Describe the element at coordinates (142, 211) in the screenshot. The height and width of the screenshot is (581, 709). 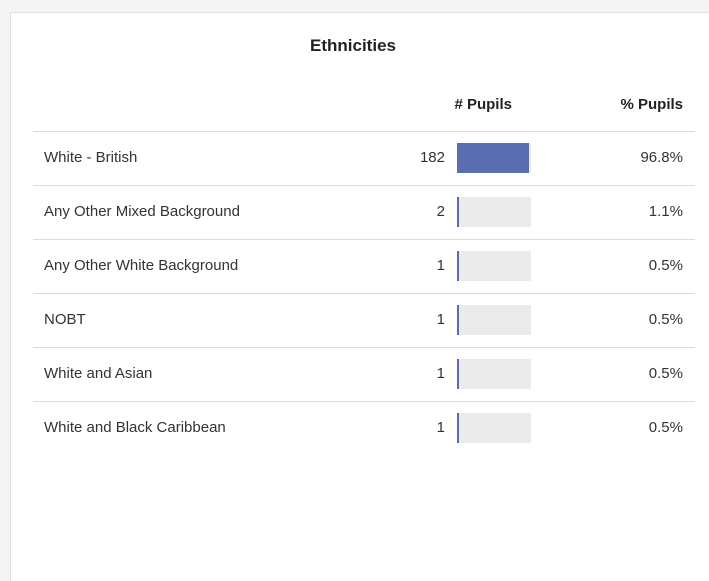
I see `row-label: Any Other Mixed Background` at that location.